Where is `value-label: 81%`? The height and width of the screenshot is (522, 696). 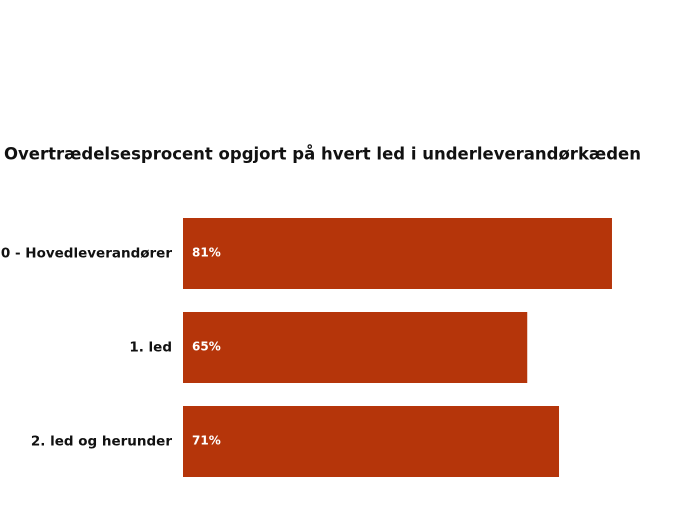
value-label: 81% is located at coordinates (206, 253).